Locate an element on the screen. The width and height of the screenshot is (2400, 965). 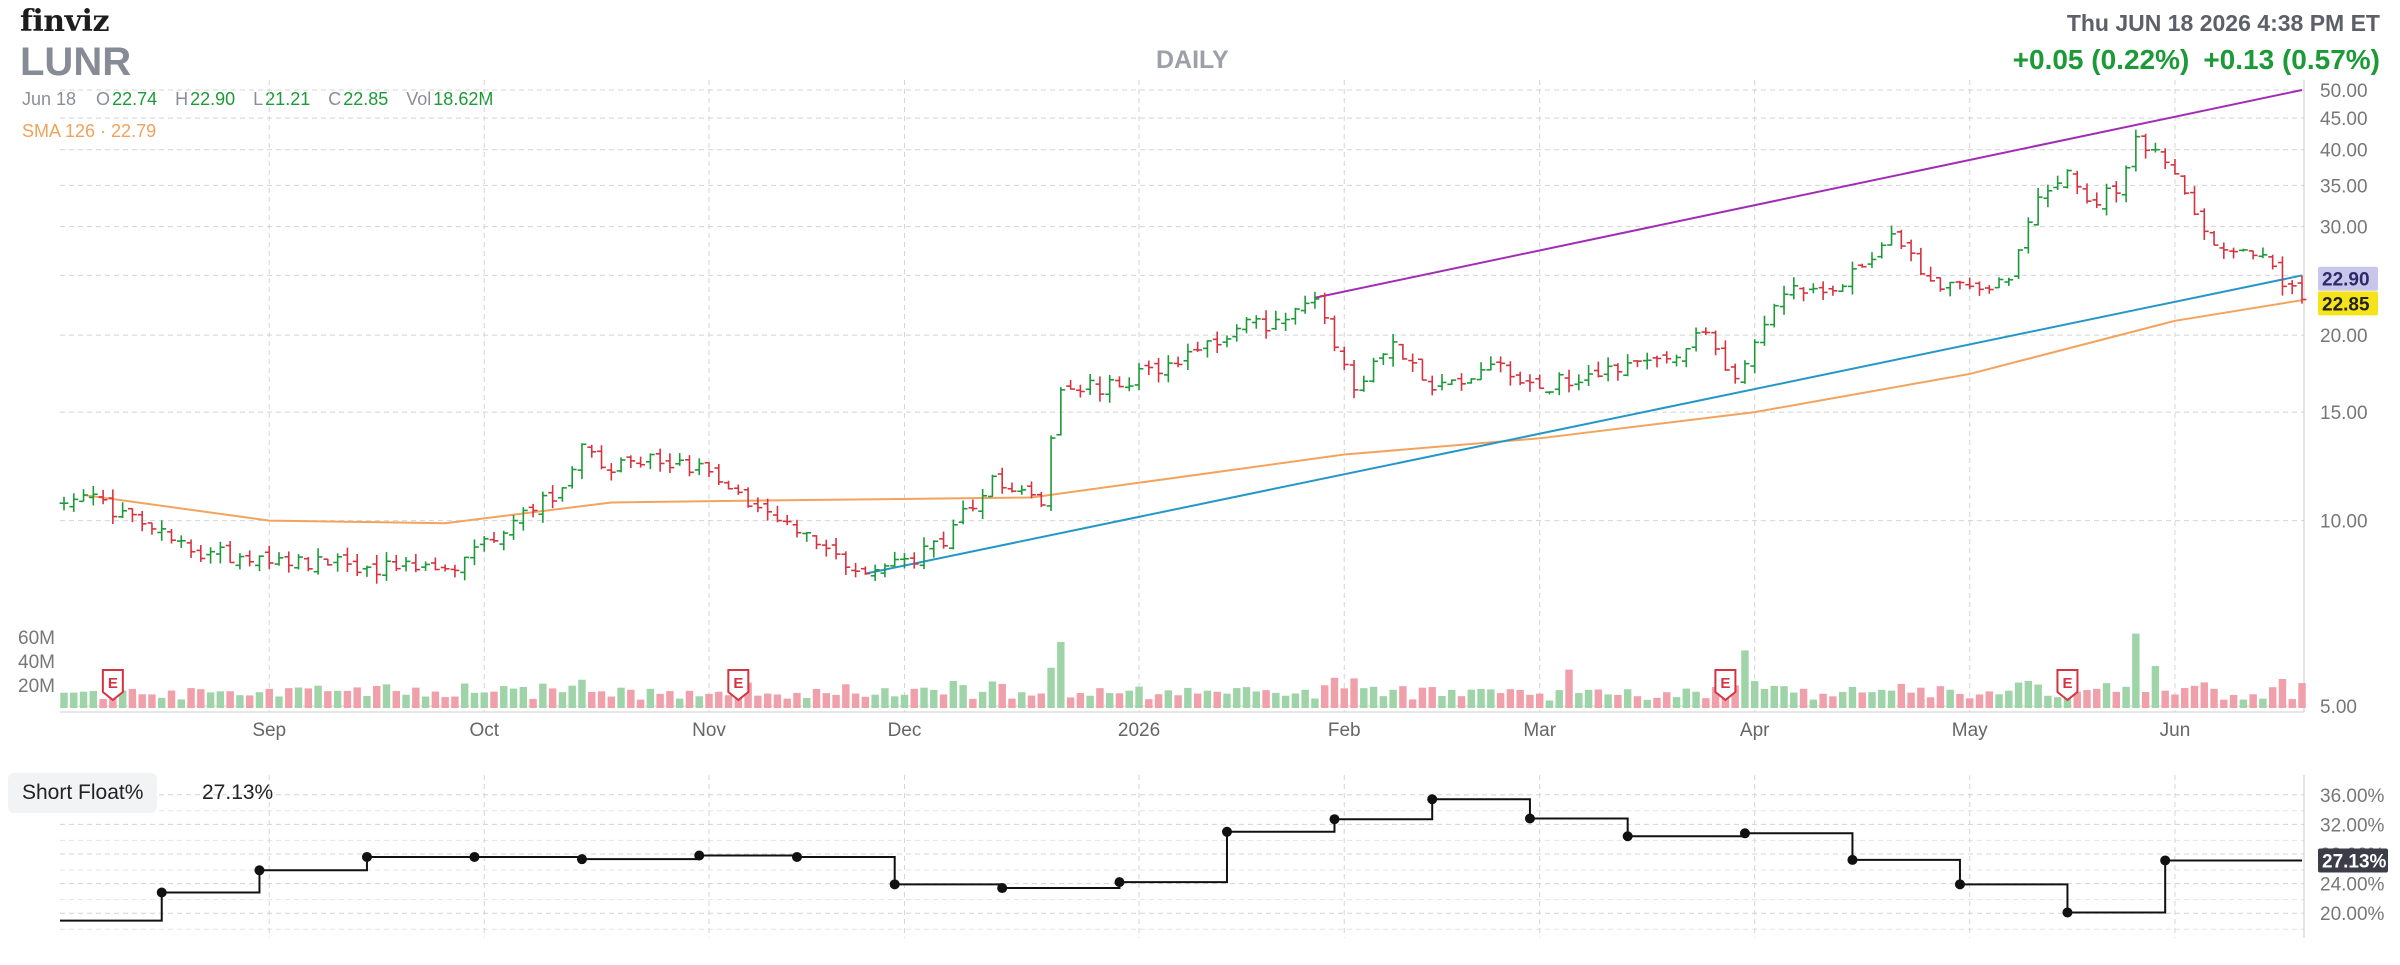
finviz-logo: finviz is located at coordinates (64, 21).